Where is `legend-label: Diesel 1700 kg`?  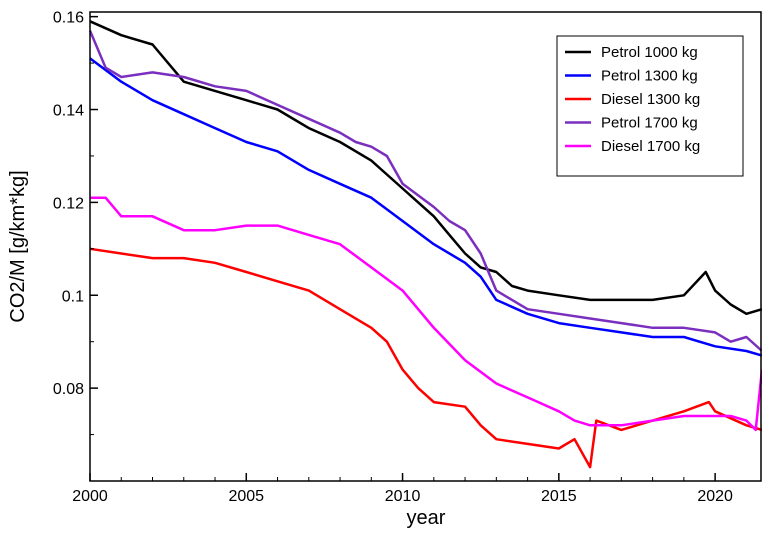 legend-label: Diesel 1700 kg is located at coordinates (650, 146).